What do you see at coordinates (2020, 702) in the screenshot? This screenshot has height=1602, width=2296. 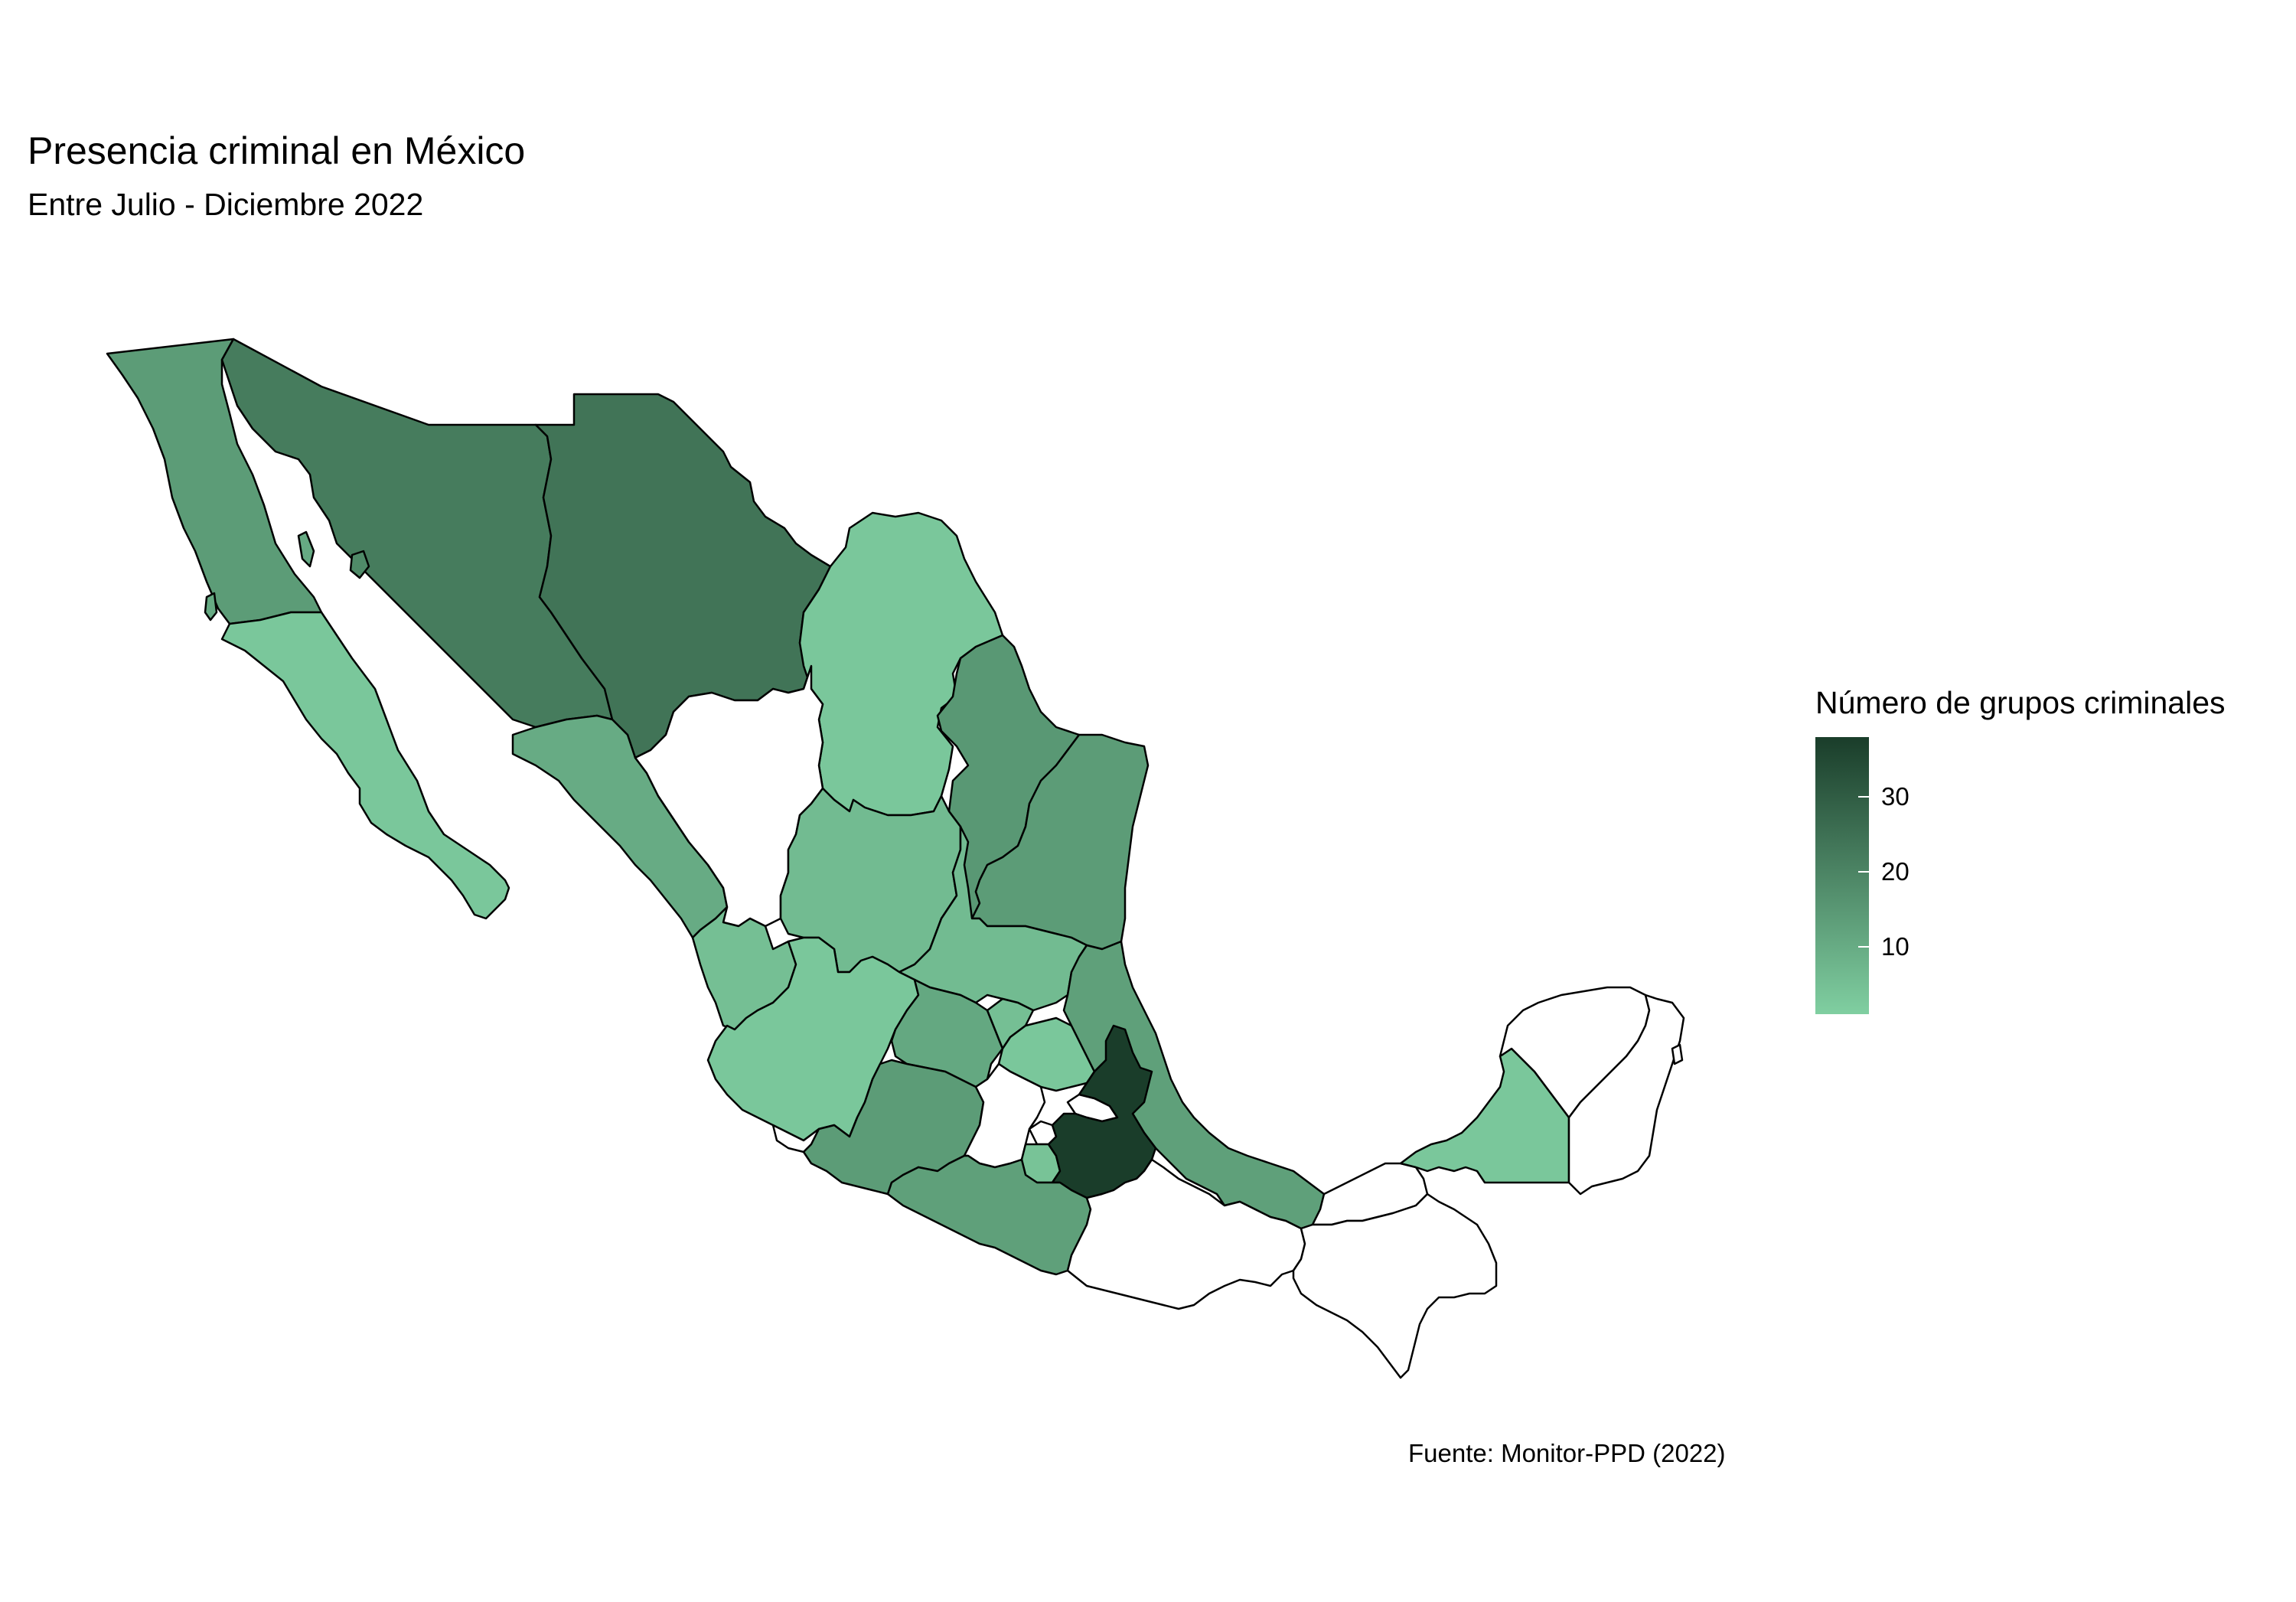 I see `legend-title: Número de grupos criminales` at bounding box center [2020, 702].